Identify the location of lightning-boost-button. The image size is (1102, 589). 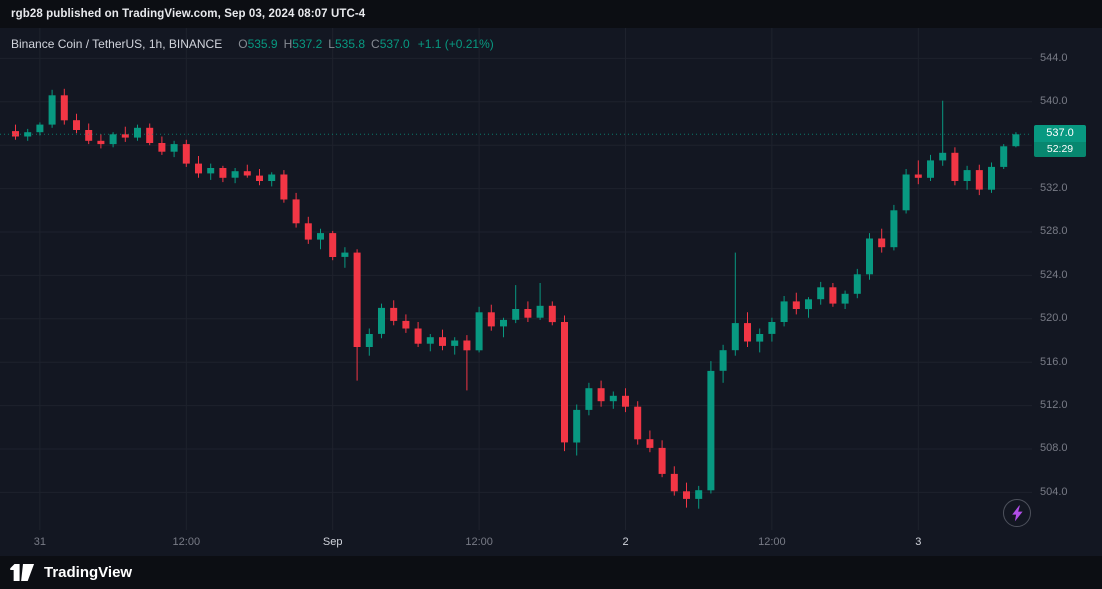
(1017, 513).